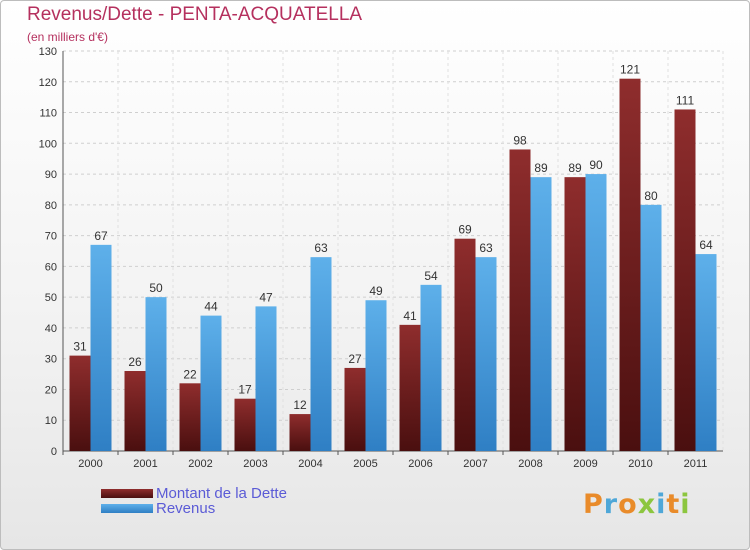  Describe the element at coordinates (127, 508) in the screenshot. I see `legend-swatch-revenus` at that location.